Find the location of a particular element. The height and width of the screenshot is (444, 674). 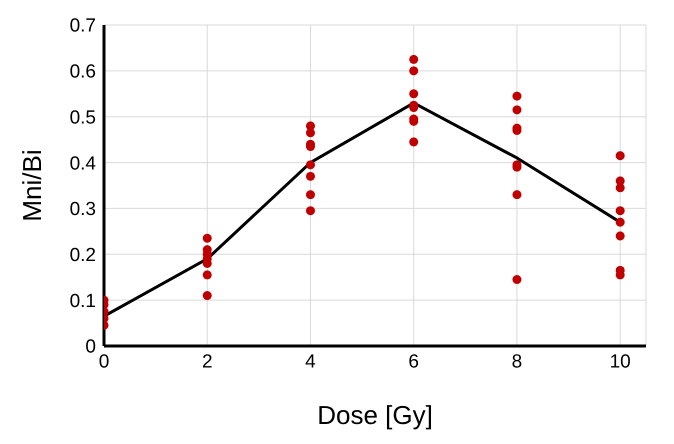

x-tick-label: 4 is located at coordinates (310, 361).